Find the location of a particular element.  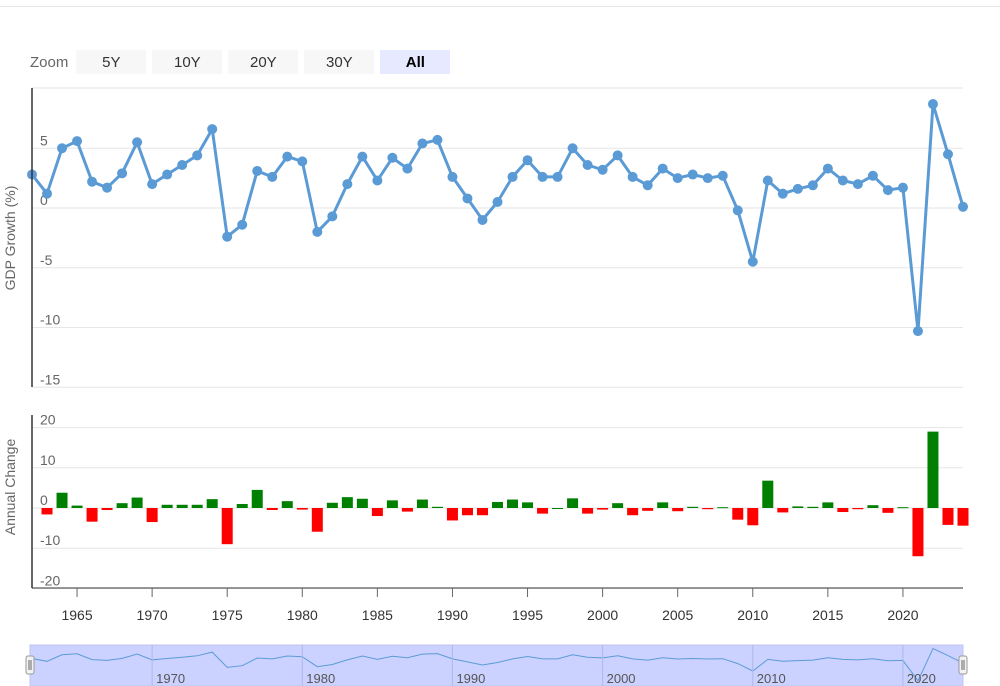

zoom-10y-button: 10Y is located at coordinates (187, 62).